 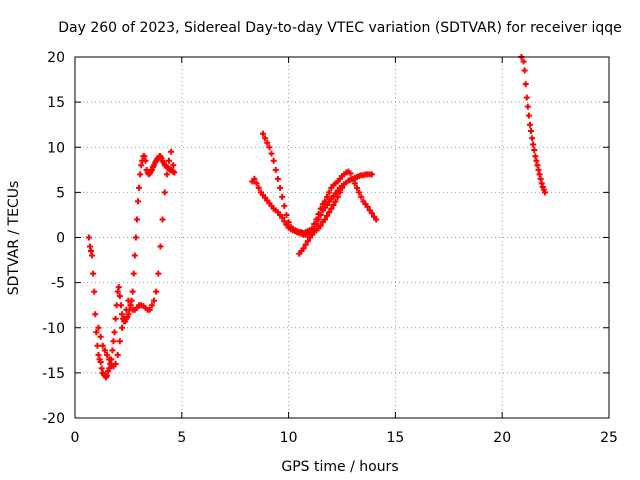 I want to click on y-tick-label: -20, so click(x=53, y=419).